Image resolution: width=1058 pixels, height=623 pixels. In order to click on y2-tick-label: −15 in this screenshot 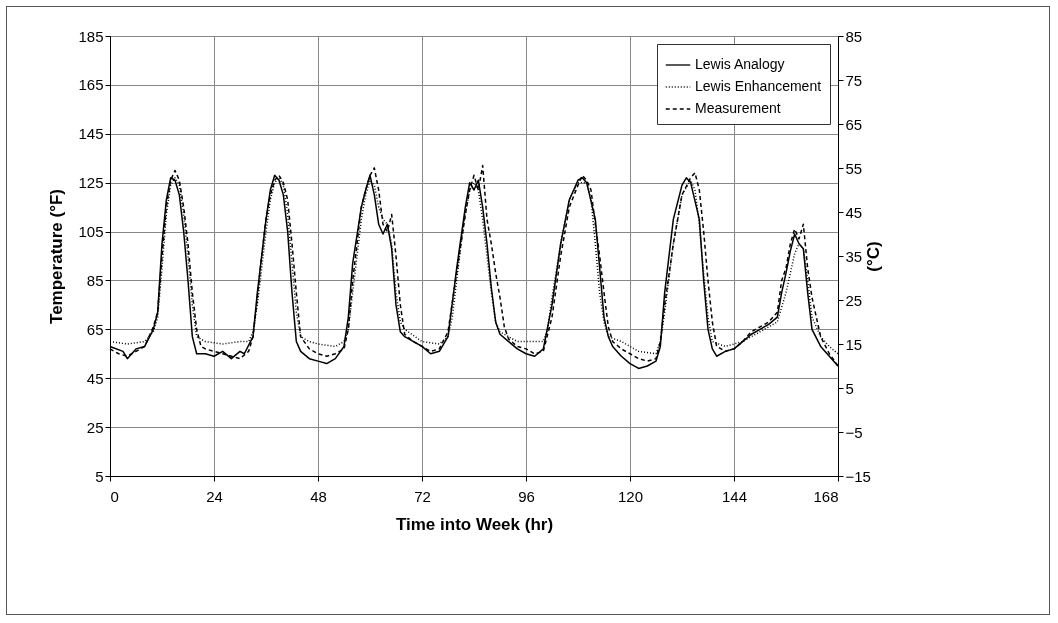, I will do `click(858, 476)`.